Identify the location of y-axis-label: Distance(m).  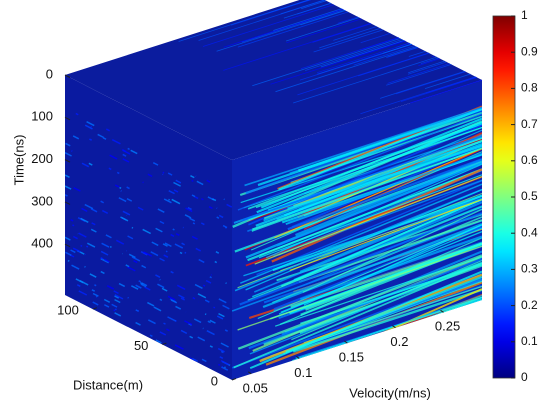
(108, 384).